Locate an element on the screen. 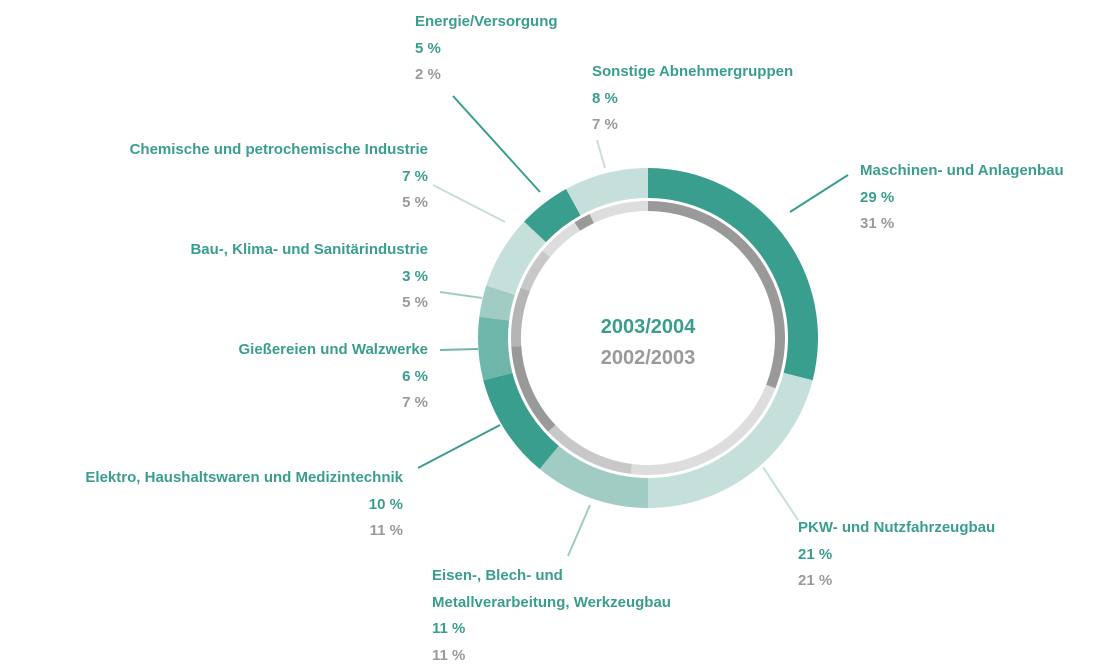 The image size is (1113, 669). category-label: Maschinen- und Anlagenbau is located at coordinates (962, 171).